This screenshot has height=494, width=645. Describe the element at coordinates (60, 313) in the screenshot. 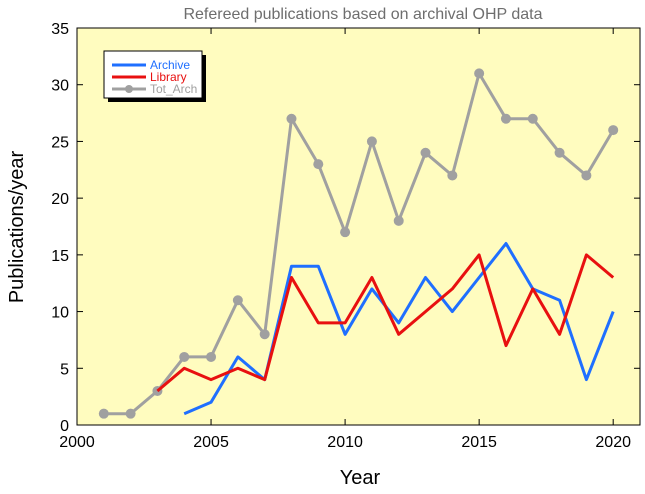

I see `y-tick-label: 10` at that location.